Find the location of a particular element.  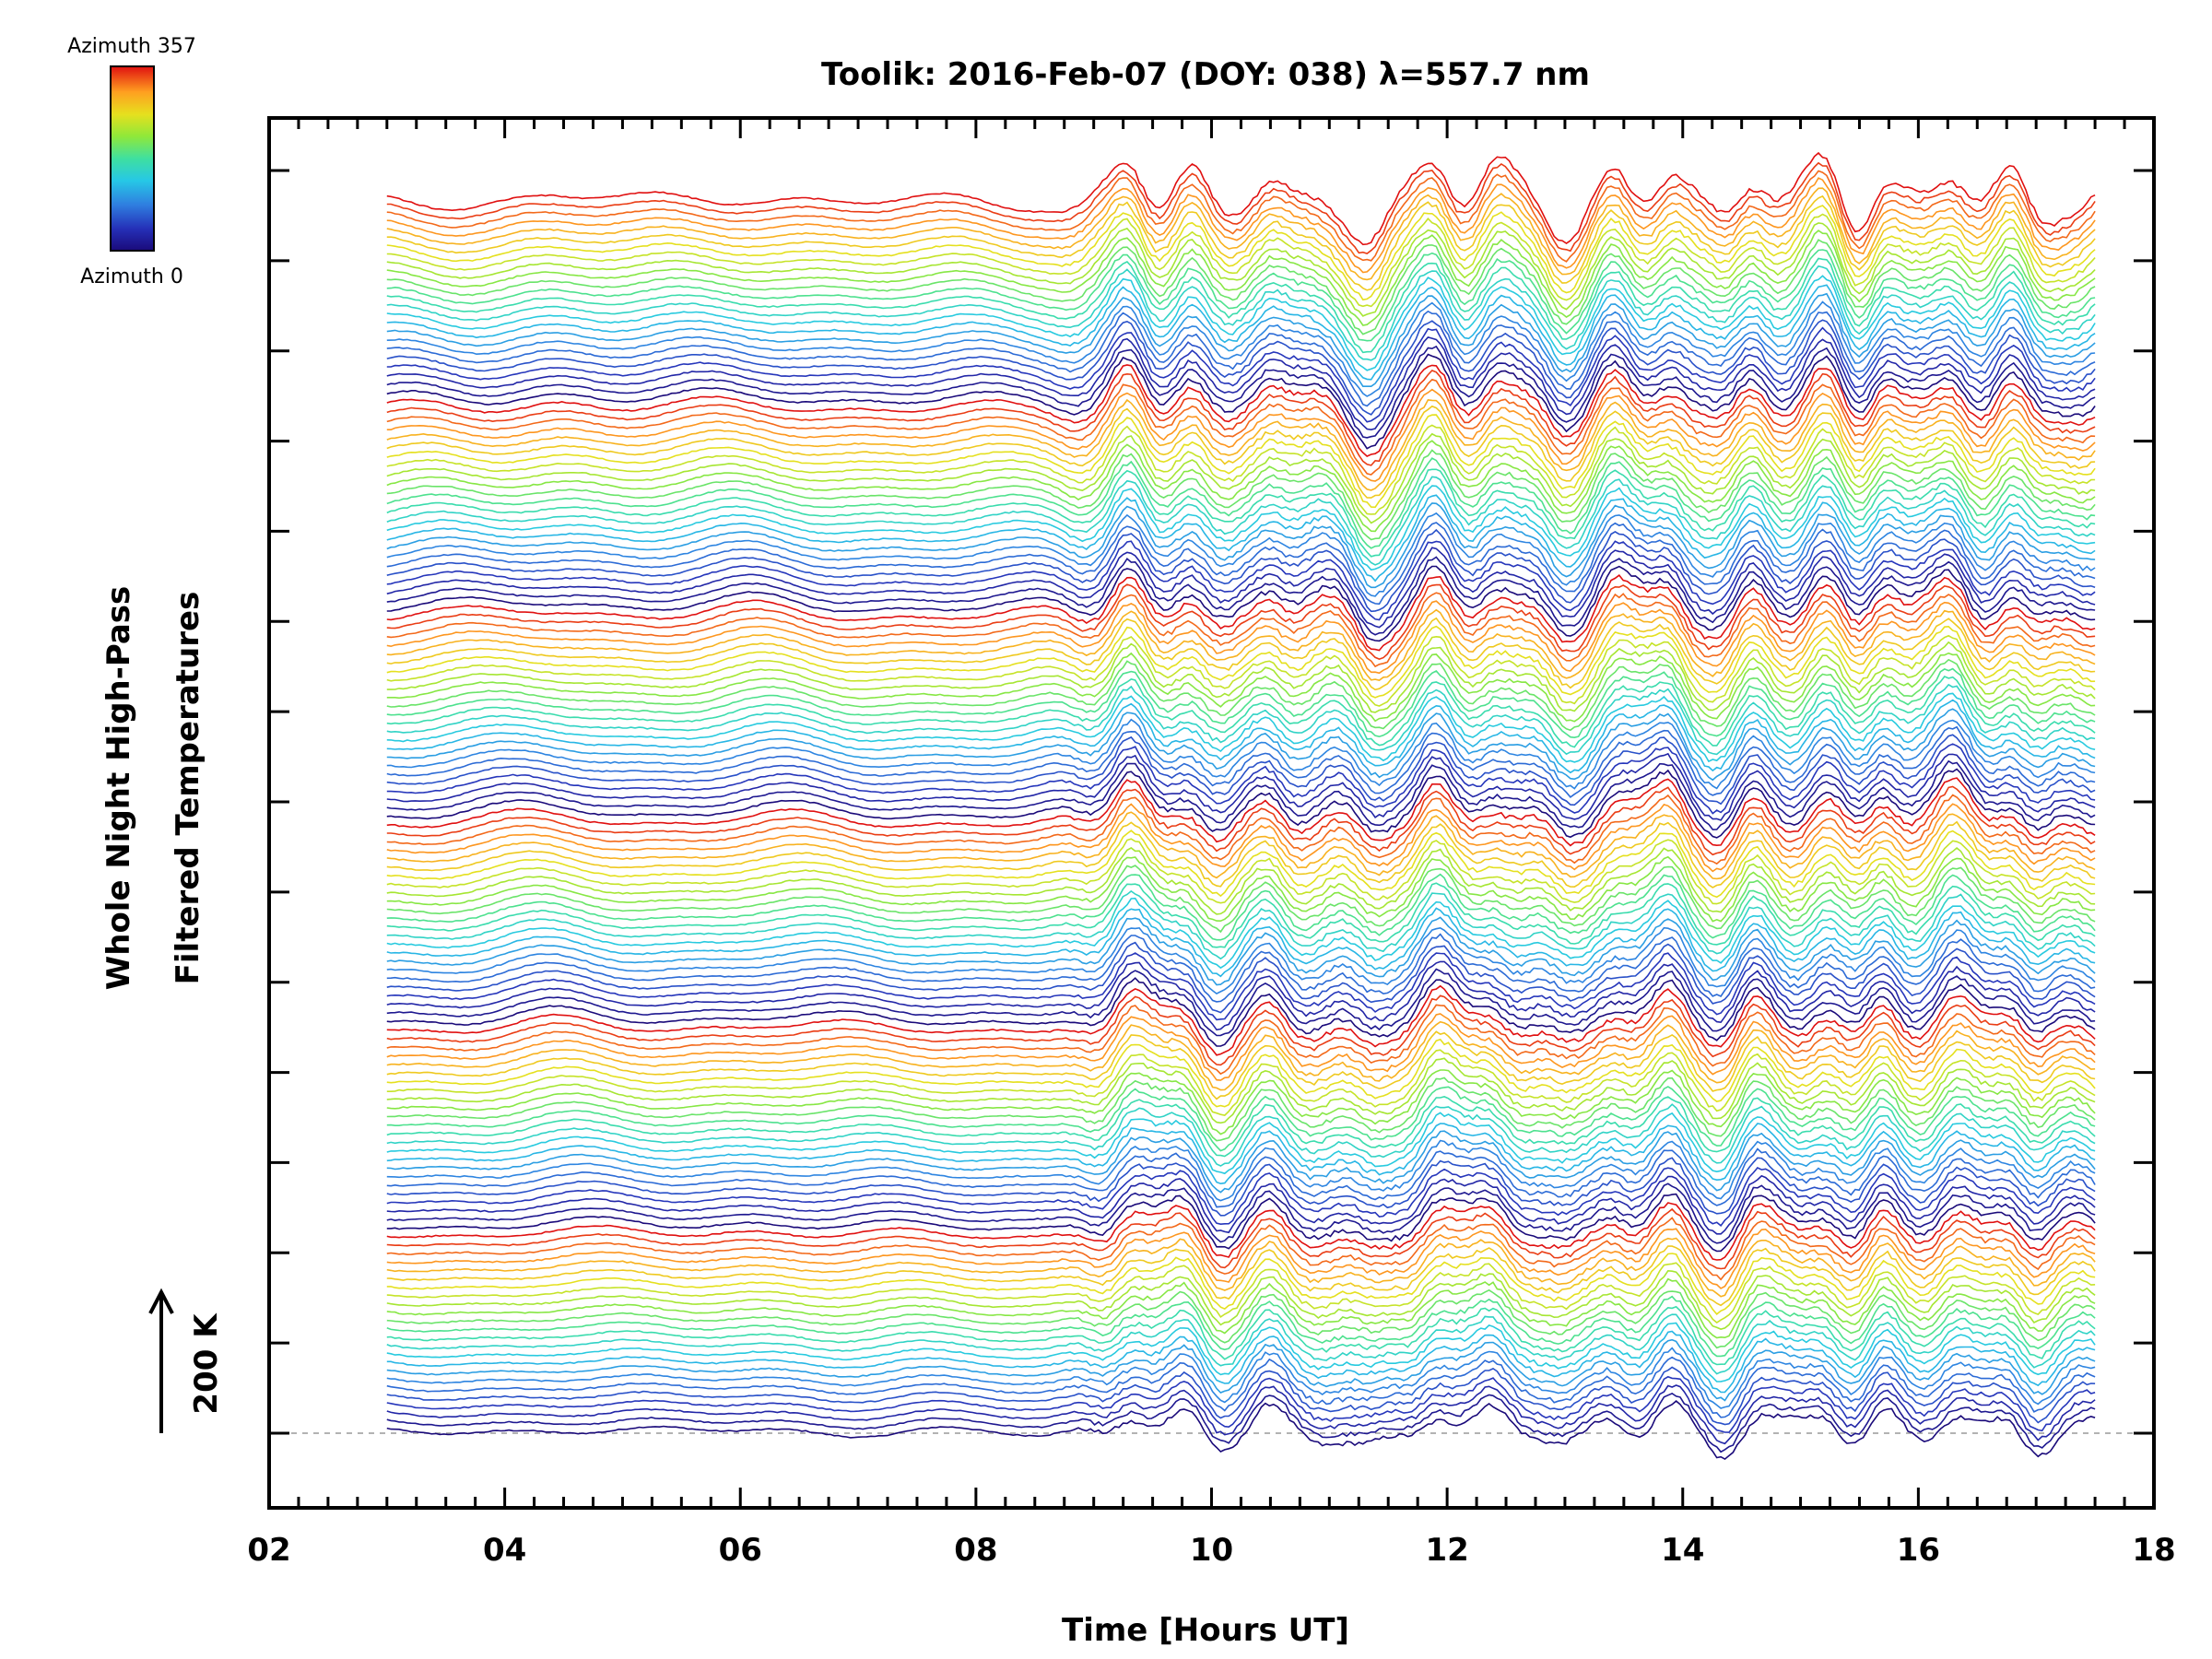

x-tick-label: 14 is located at coordinates (1682, 1550).